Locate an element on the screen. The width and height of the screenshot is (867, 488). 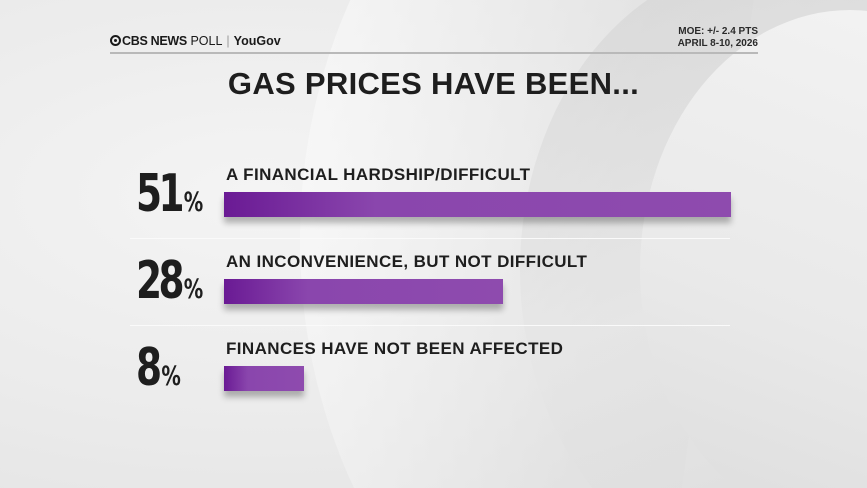
percent-value: 8% is located at coordinates (158, 368).